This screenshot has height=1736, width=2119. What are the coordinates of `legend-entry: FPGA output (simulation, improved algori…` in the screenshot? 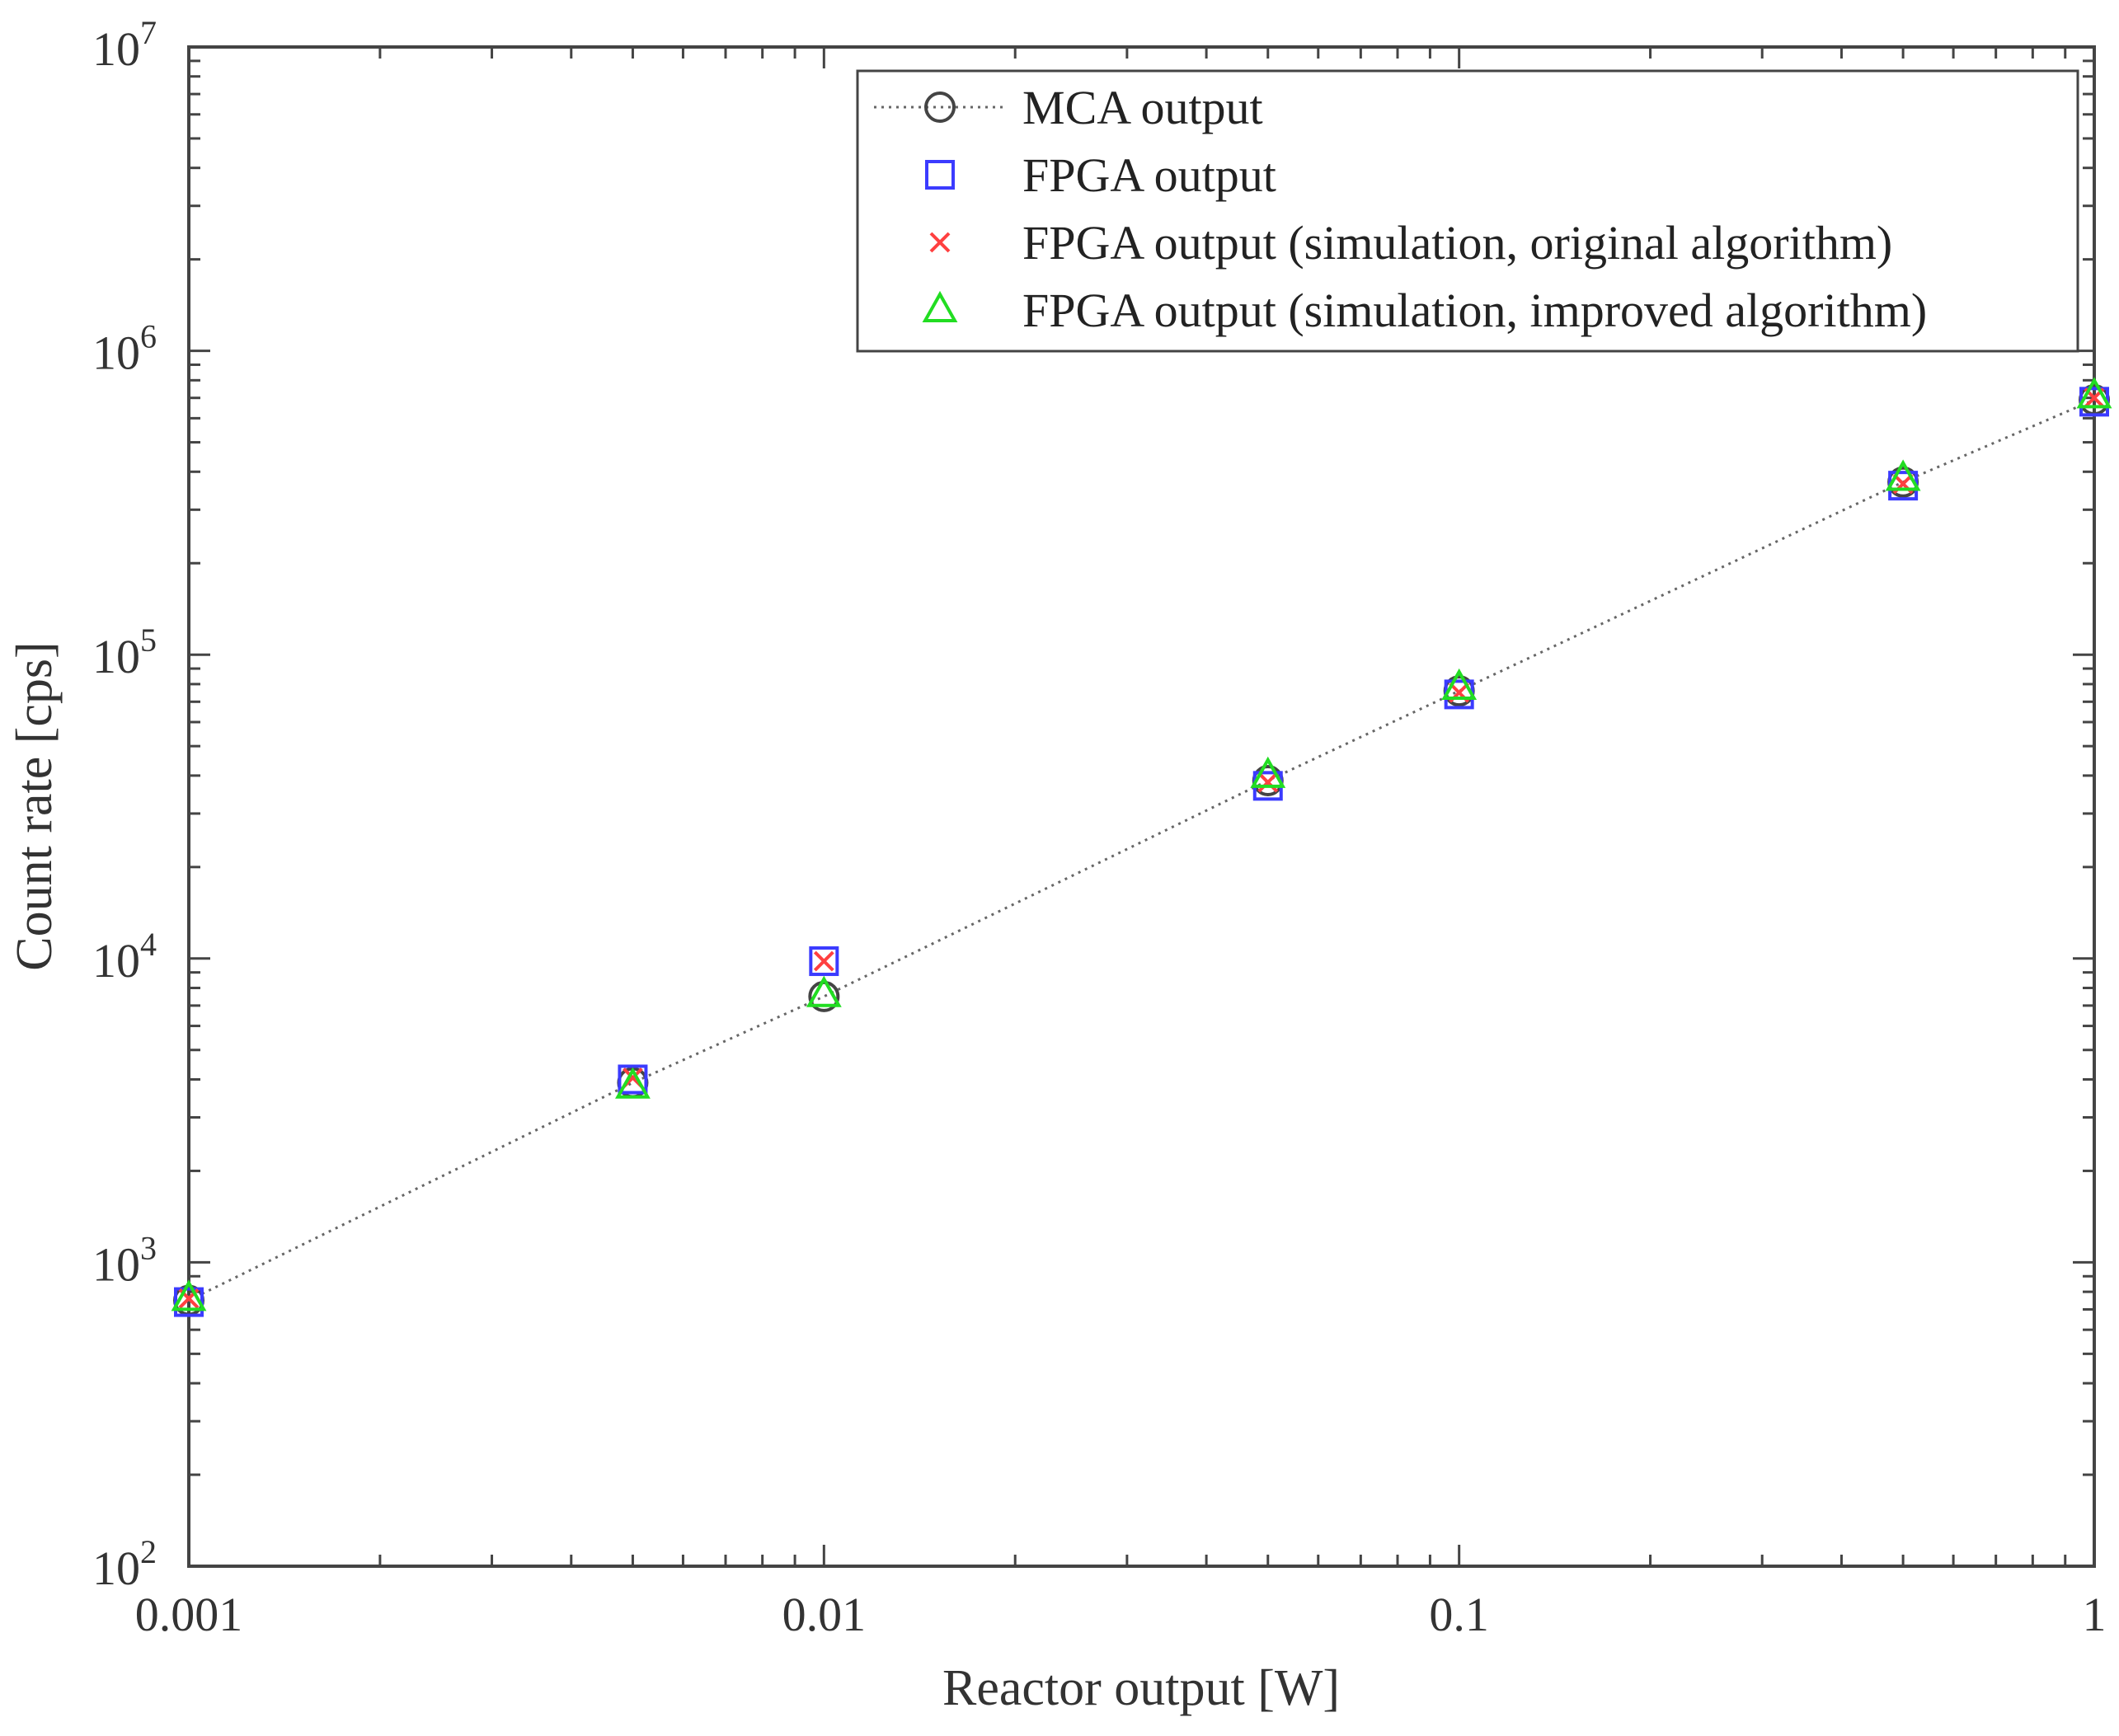 It's located at (1424, 310).